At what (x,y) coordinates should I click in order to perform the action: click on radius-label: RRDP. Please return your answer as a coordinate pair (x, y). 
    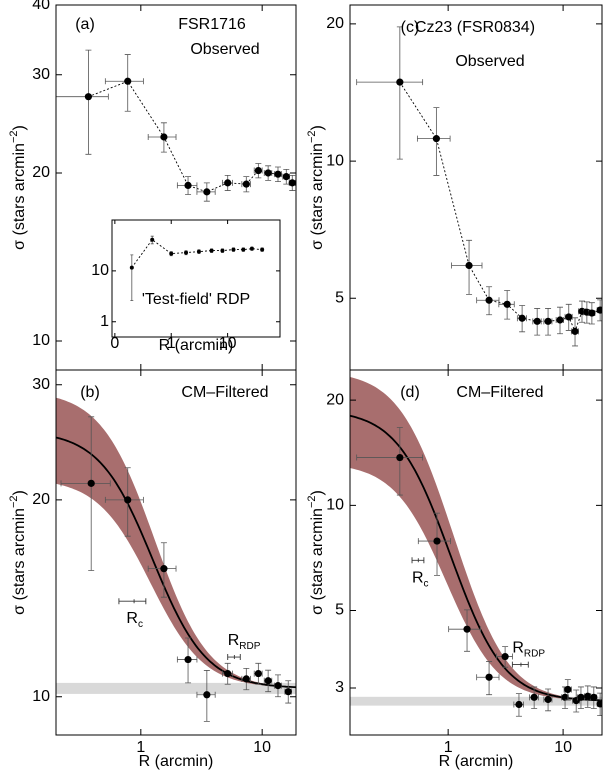
    Looking at the image, I should click on (244, 641).